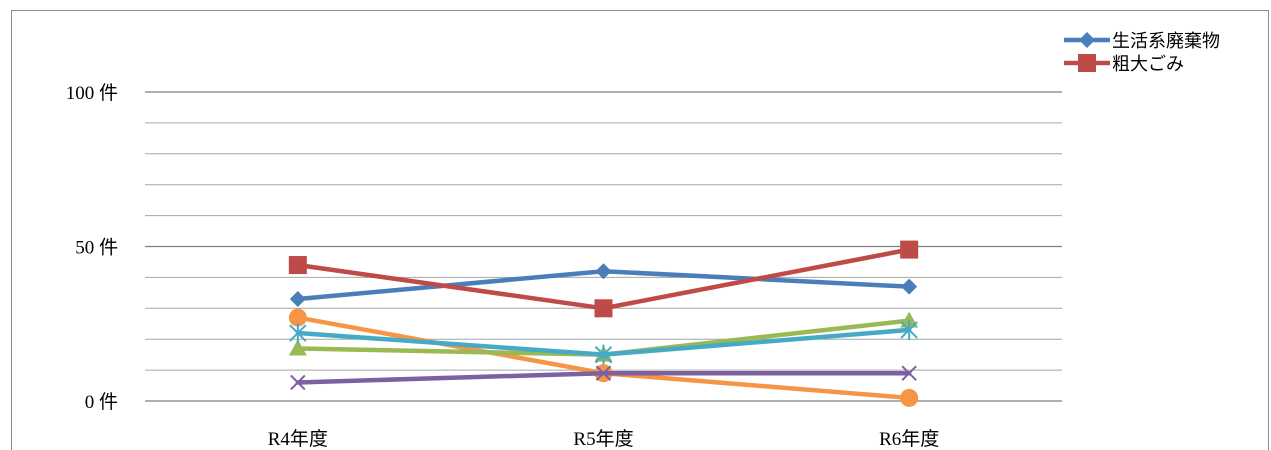  I want to click on y-tick-label: 50 件, so click(96, 248).